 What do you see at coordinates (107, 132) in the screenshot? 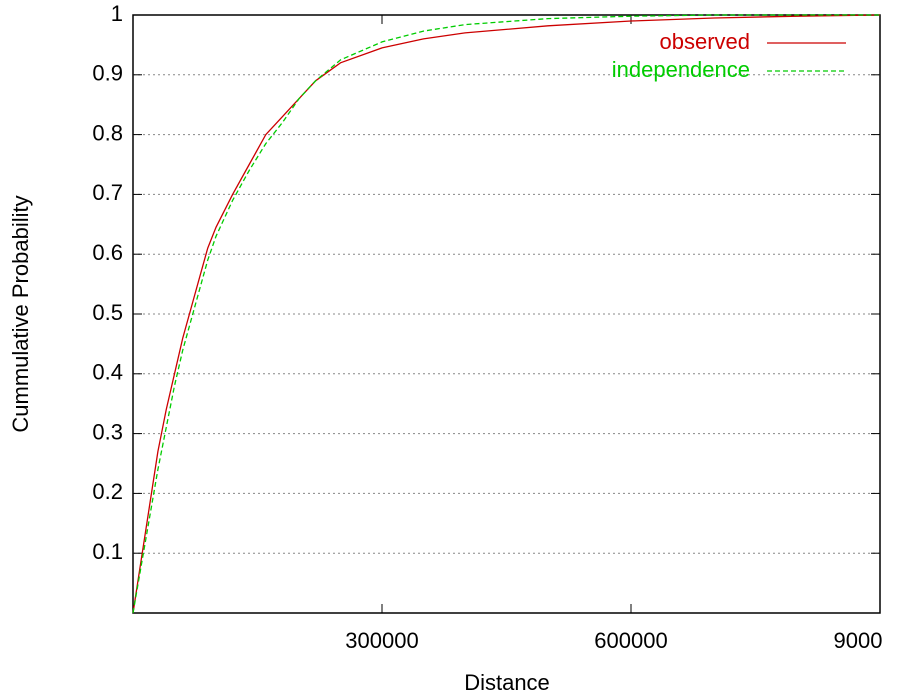
I see `y-tick-label: 0.8` at bounding box center [107, 132].